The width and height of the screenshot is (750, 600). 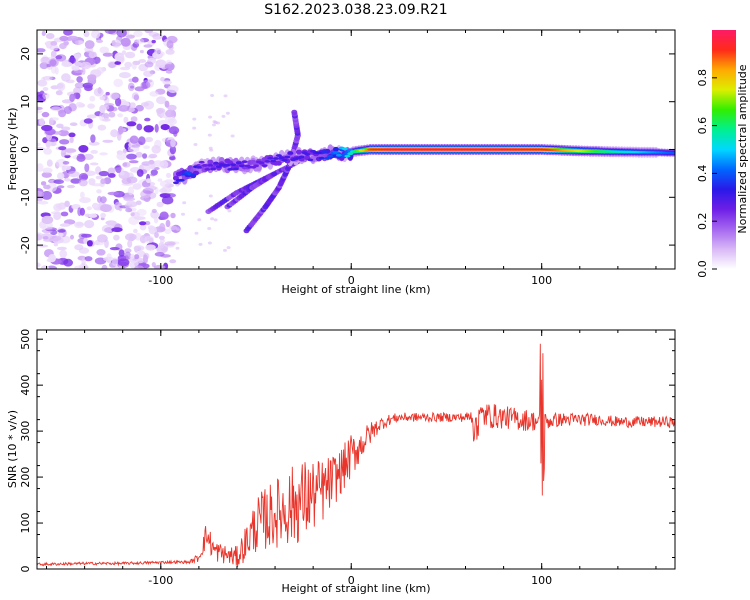 I want to click on colorbar-ticks: 0.0 0.2 0.4 0.6 0.8, so click(x=706, y=173).